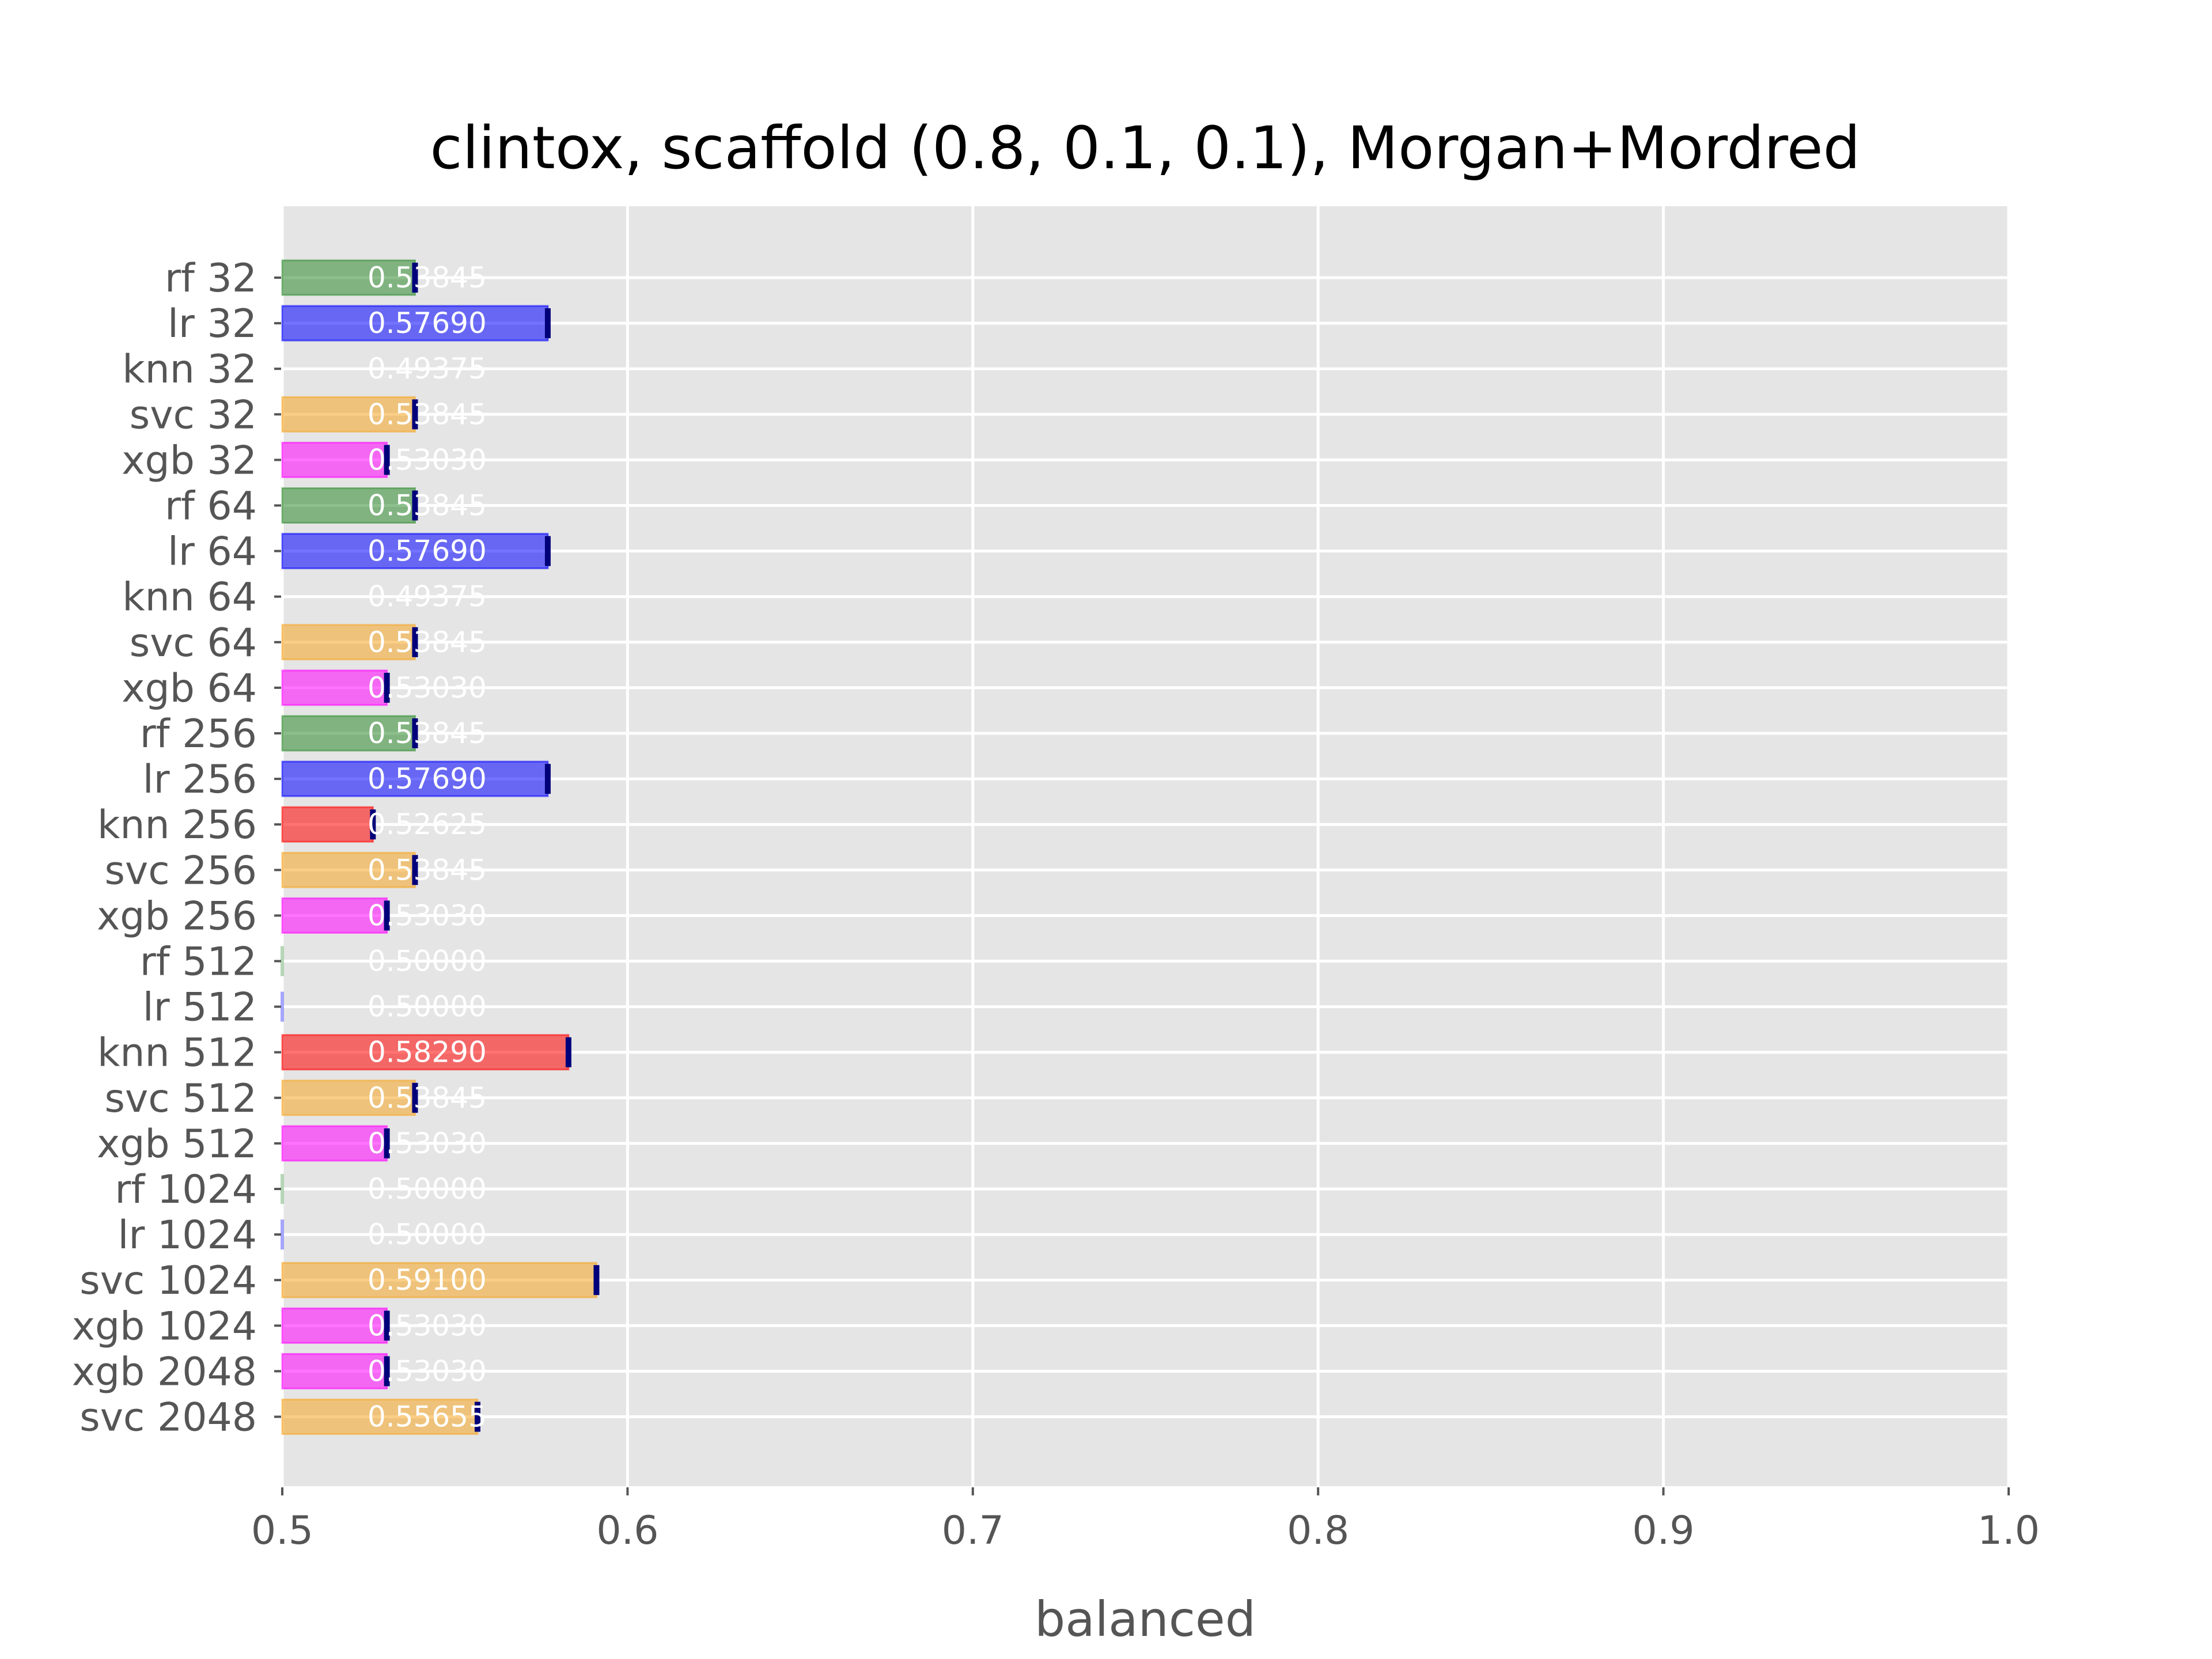 This screenshot has height=1659, width=2212. I want to click on y-tick-label: svc 64, so click(193, 643).